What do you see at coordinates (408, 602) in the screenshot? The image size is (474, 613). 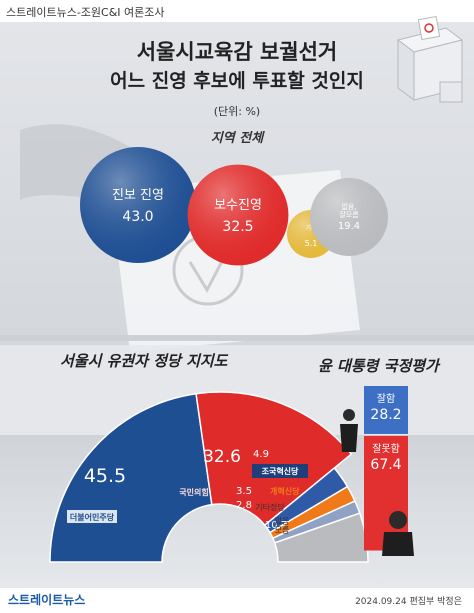 I see `credit-label: 2024.09.24 편집부 박정은` at bounding box center [408, 602].